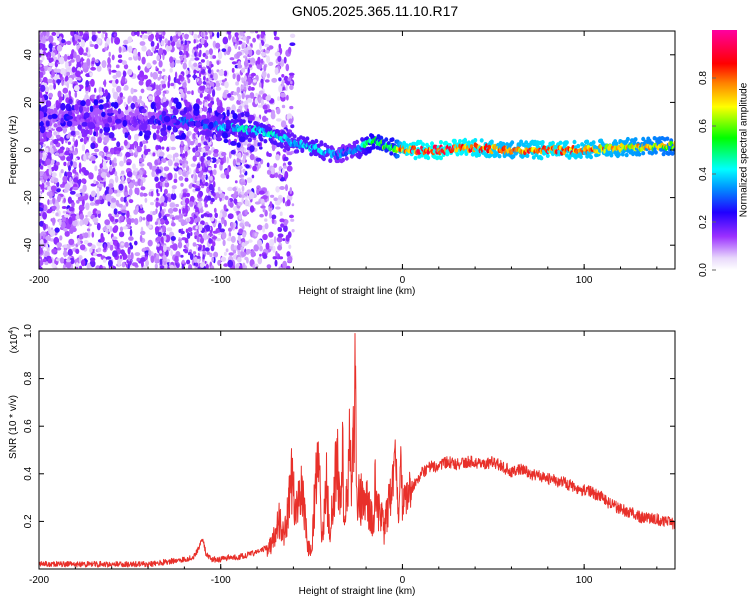 The width and height of the screenshot is (750, 600). What do you see at coordinates (28, 102) in the screenshot?
I see `y-tick-label: 20` at bounding box center [28, 102].